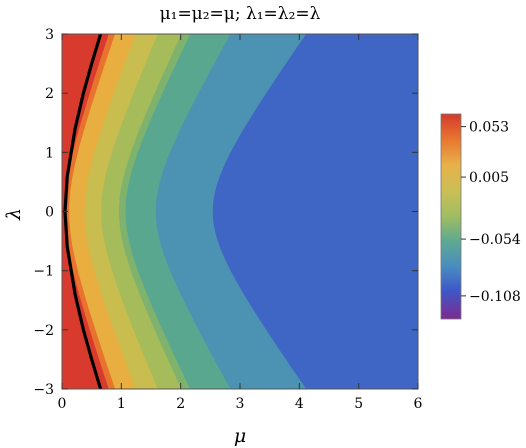 The height and width of the screenshot is (448, 526). What do you see at coordinates (43, 390) in the screenshot?
I see `y-tick-label: −3` at bounding box center [43, 390].